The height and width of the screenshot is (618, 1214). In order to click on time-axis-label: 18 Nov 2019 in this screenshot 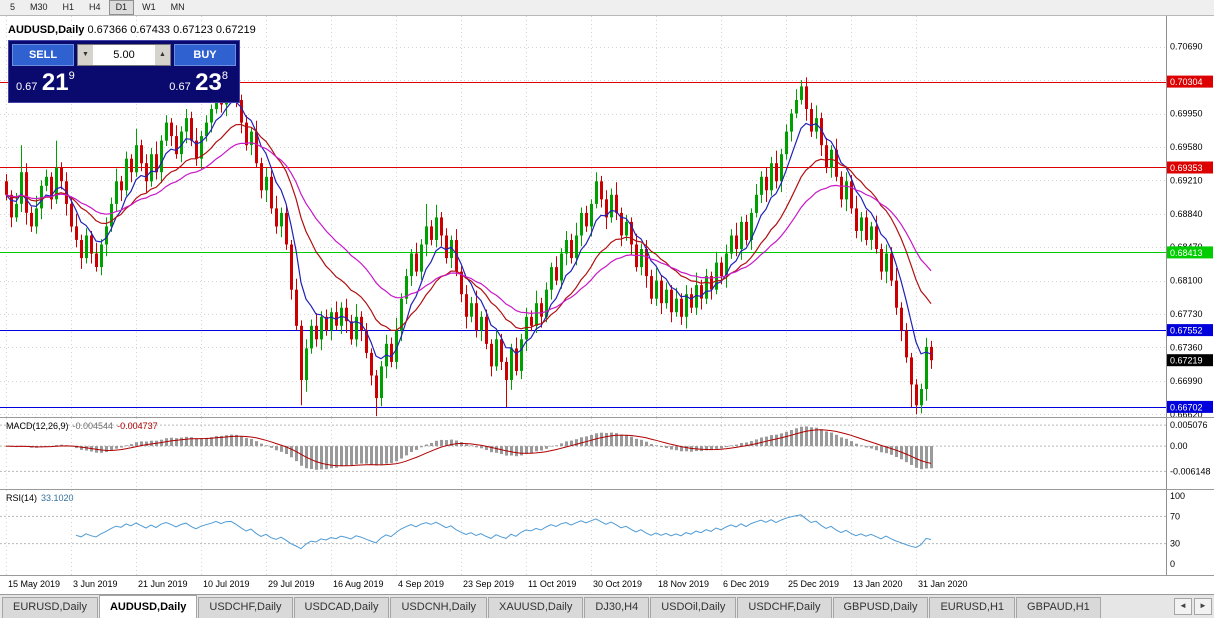, I will do `click(684, 584)`.